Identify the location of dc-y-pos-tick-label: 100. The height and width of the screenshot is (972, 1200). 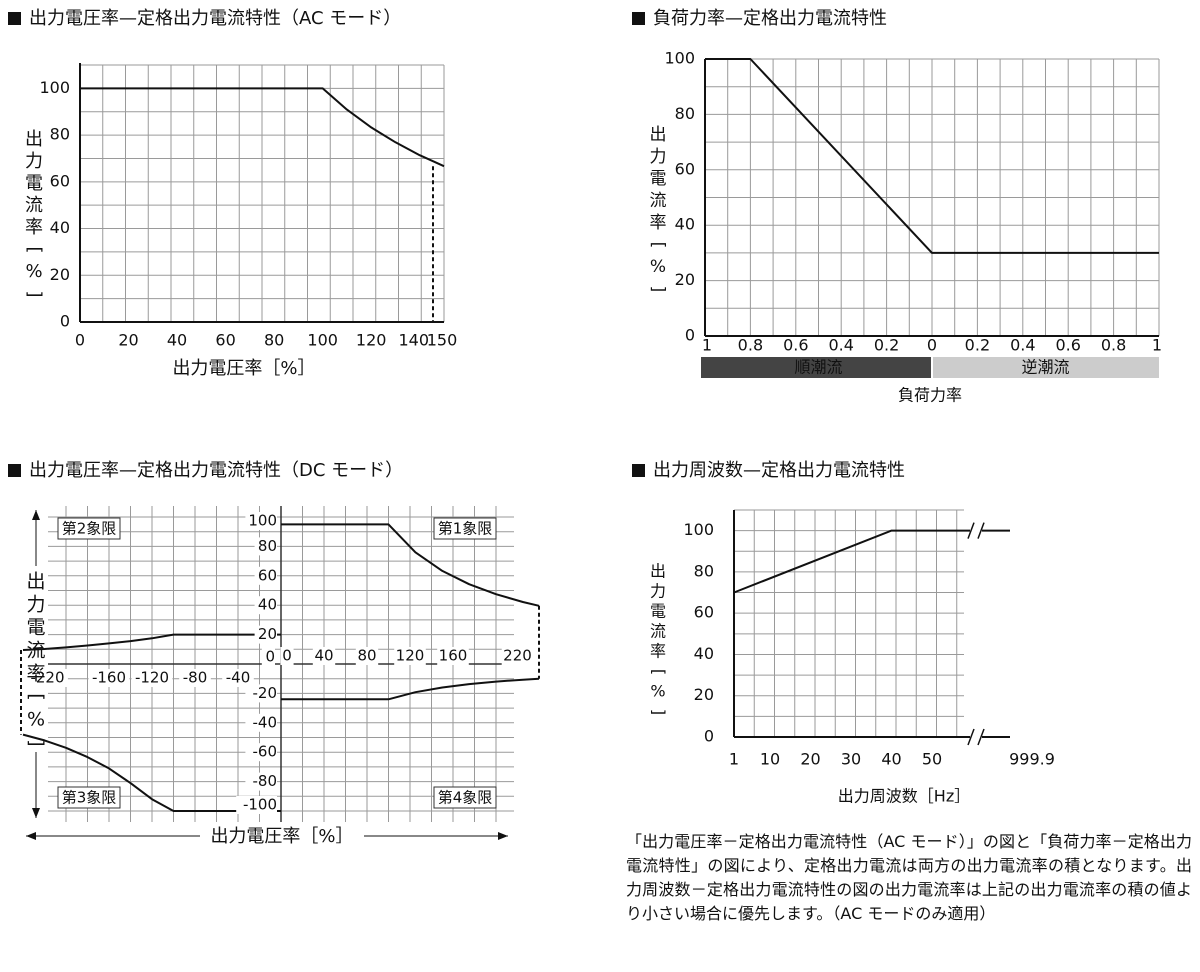
(262, 521).